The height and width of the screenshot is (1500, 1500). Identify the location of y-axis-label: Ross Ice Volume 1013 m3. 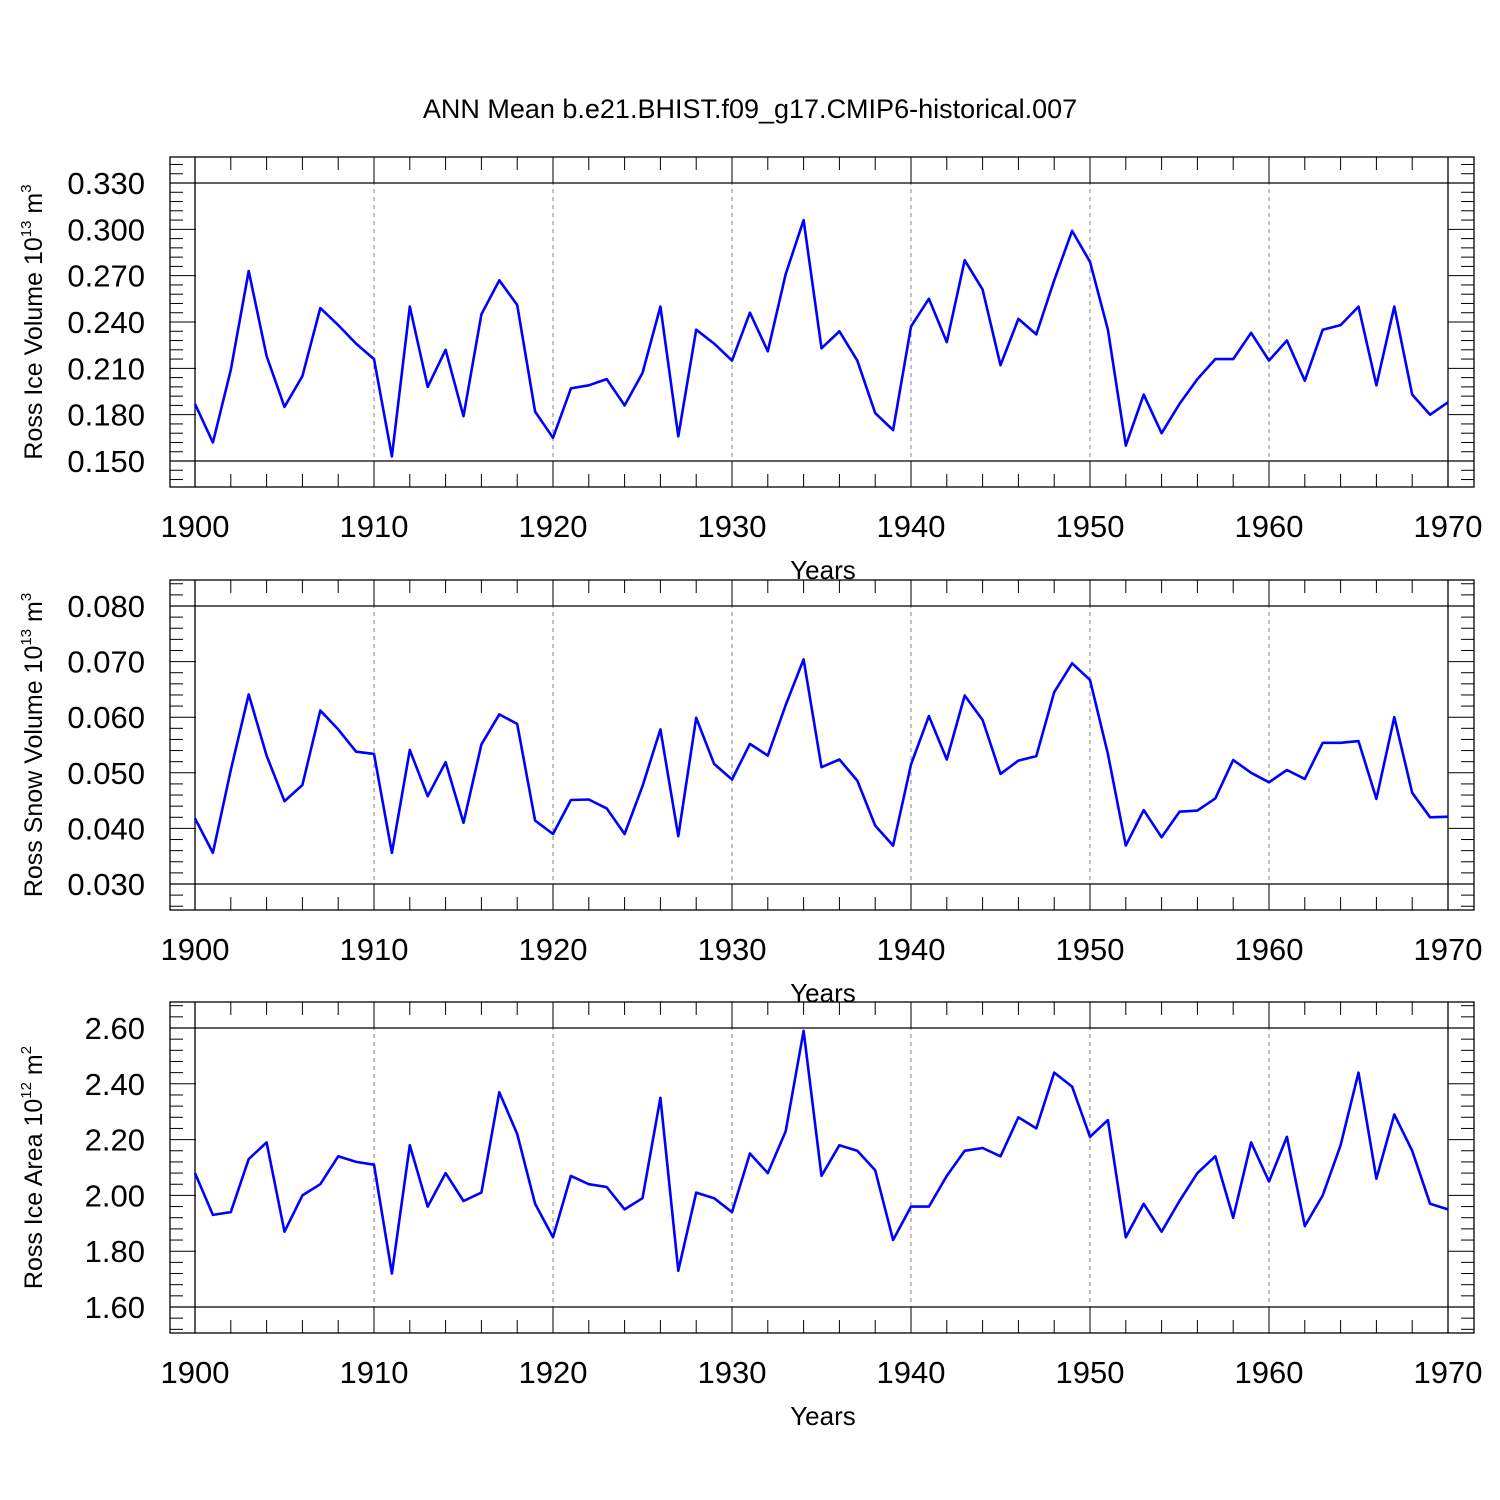
(33, 321).